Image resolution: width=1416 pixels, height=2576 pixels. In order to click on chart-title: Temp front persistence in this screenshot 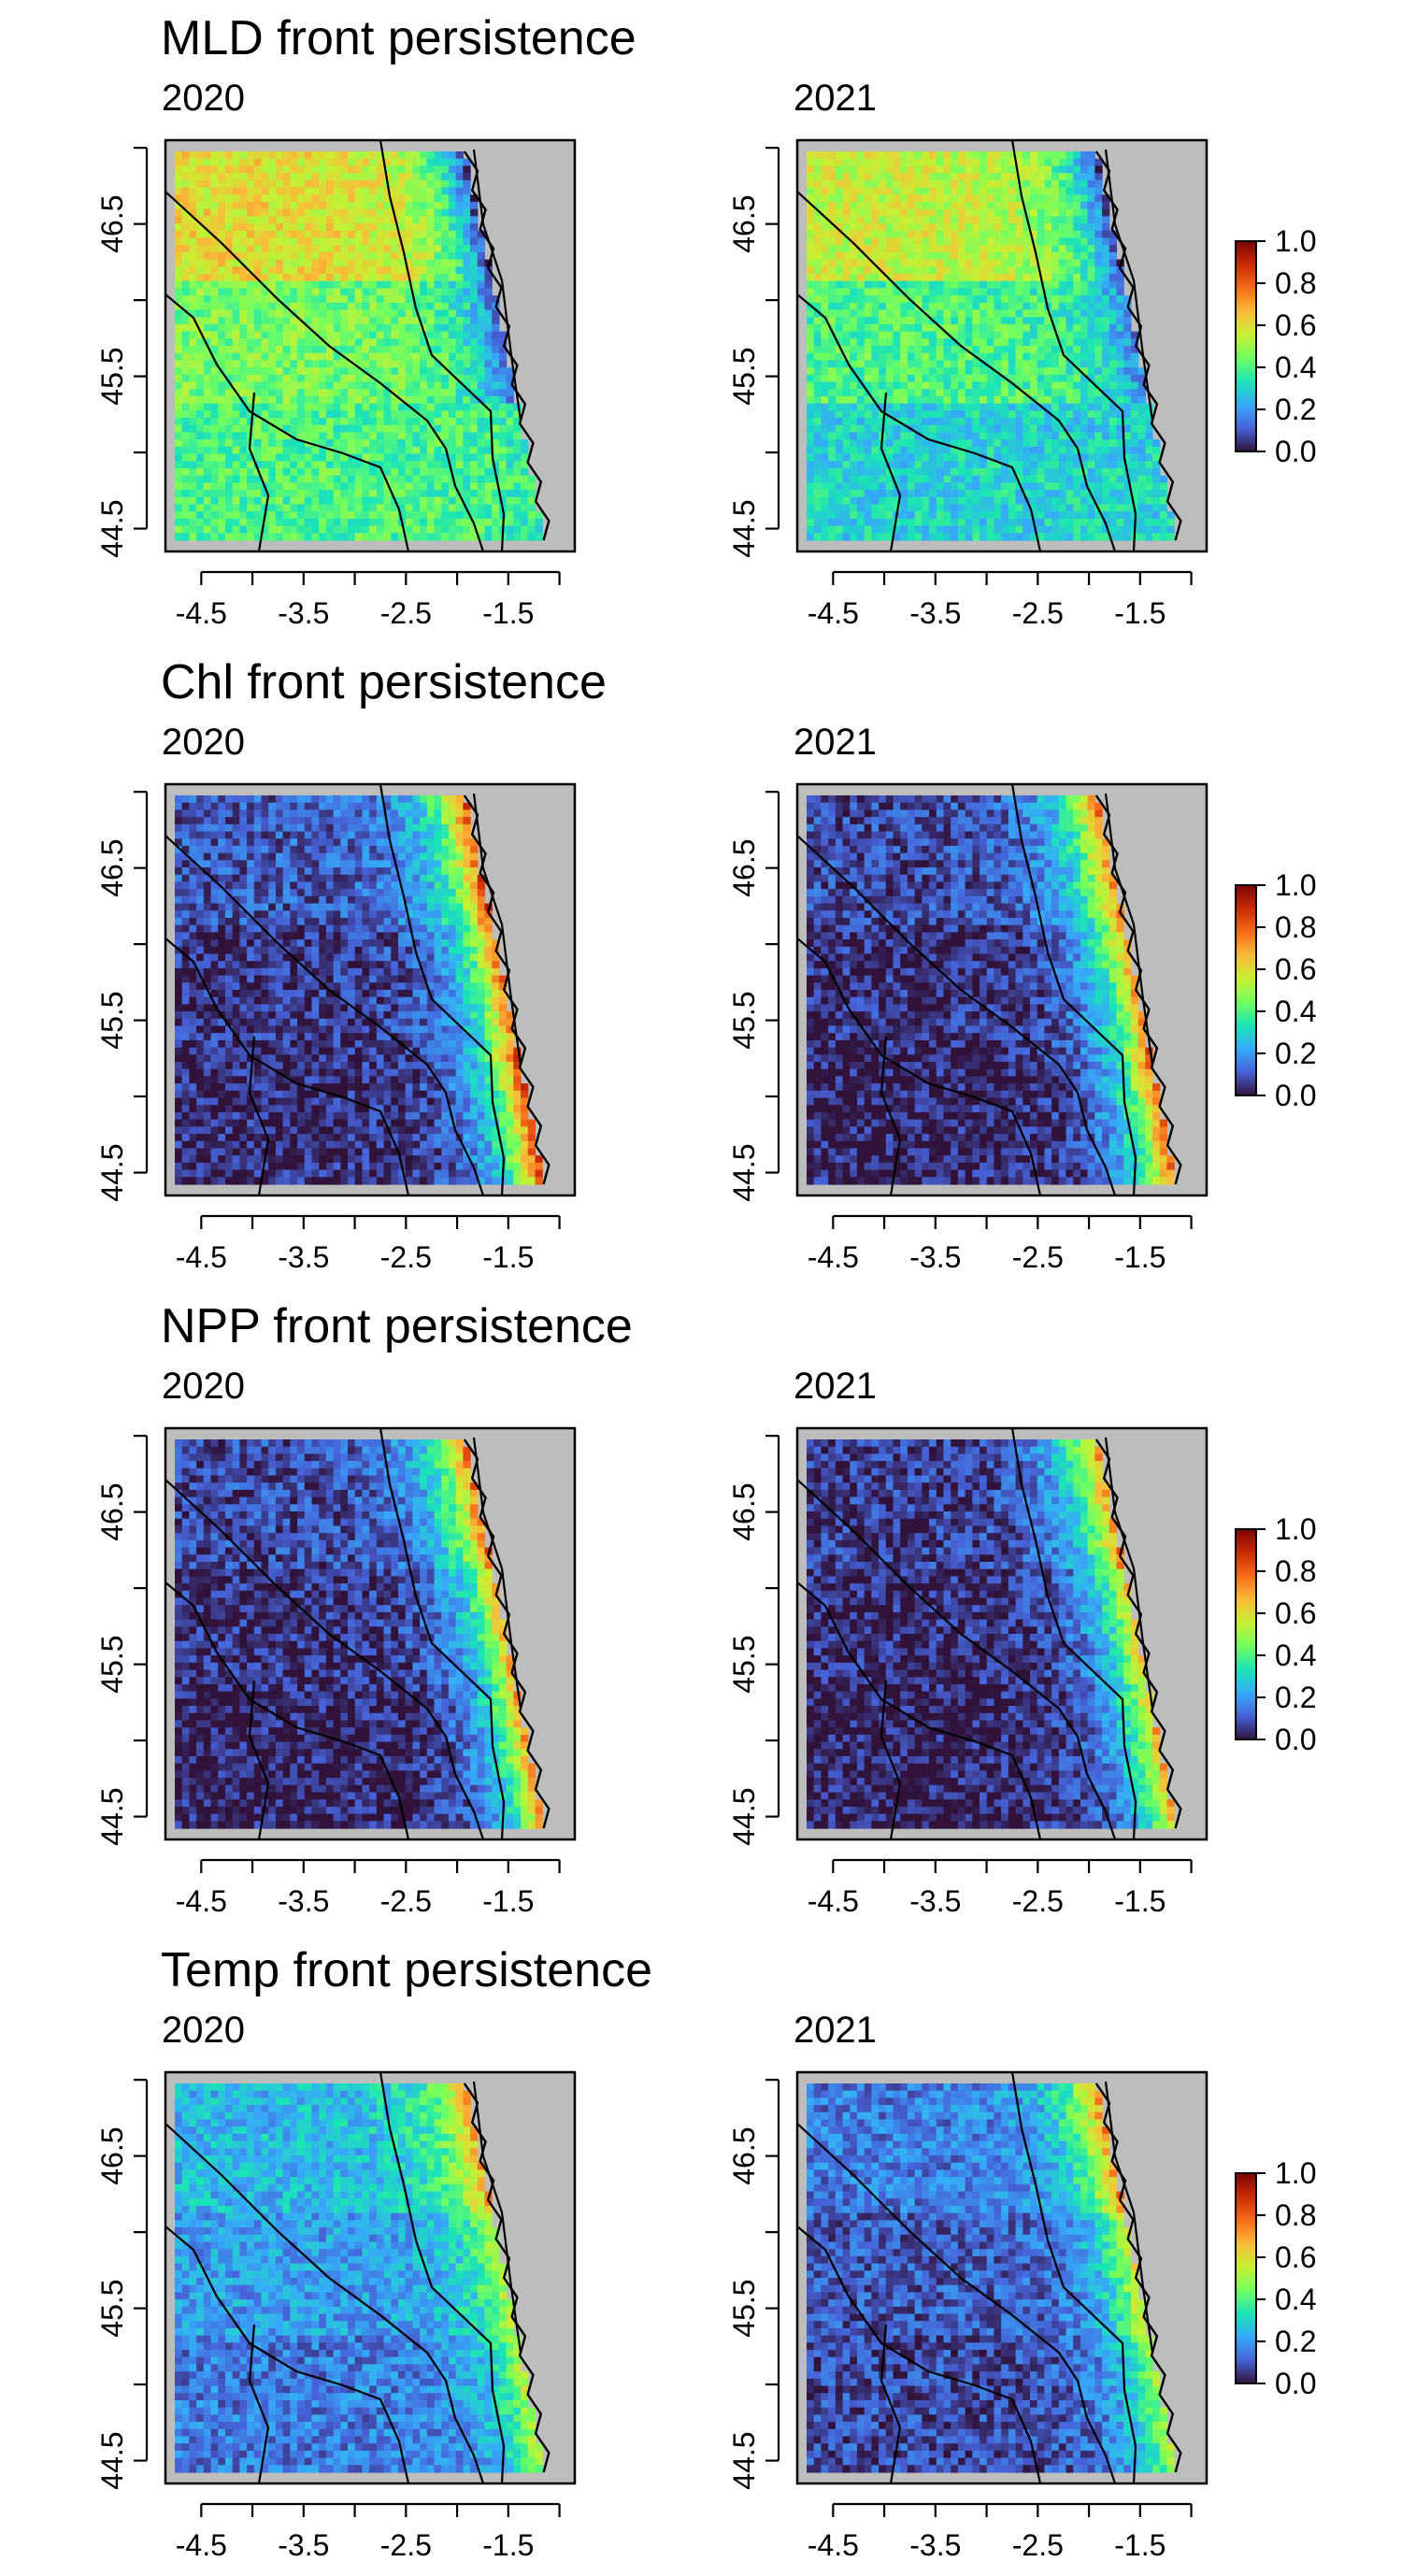, I will do `click(406, 1970)`.